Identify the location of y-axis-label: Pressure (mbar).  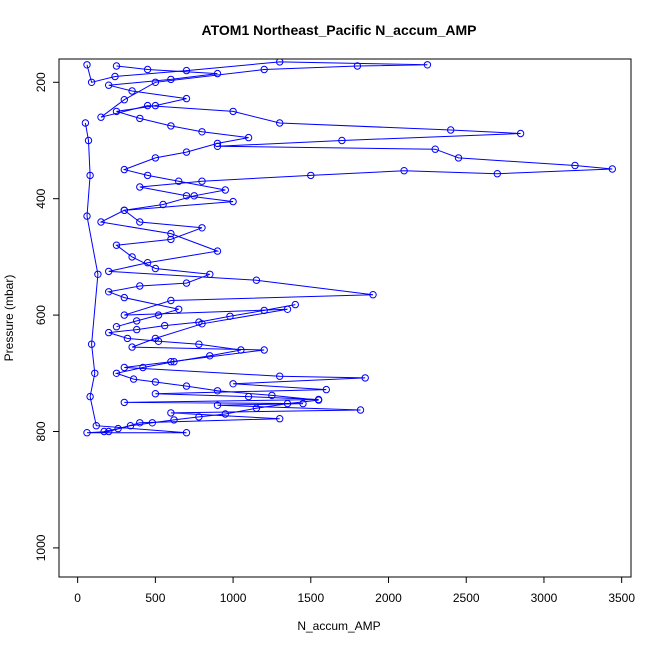
(9, 318).